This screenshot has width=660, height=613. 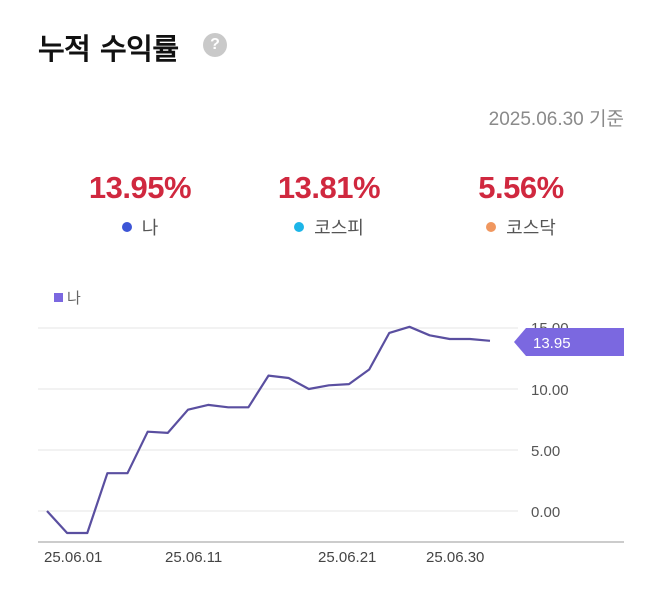 What do you see at coordinates (455, 557) in the screenshot?
I see `svg-text: 25.06.30` at bounding box center [455, 557].